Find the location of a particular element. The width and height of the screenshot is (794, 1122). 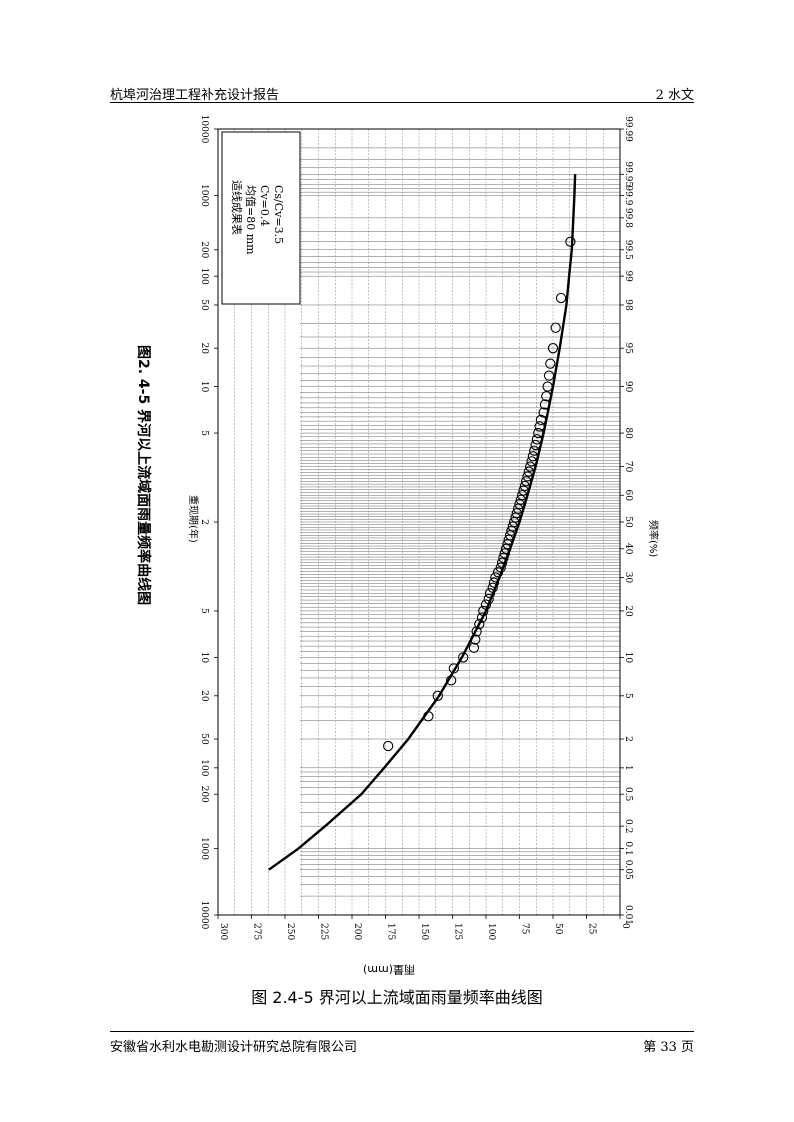

y-tick-label: 0 is located at coordinates (625, 926).